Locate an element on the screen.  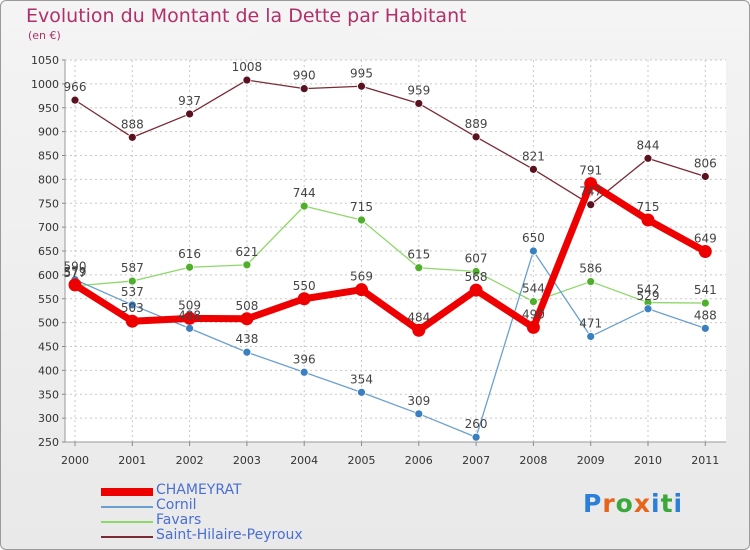
y-tick-label: 550 is located at coordinates (48, 299).